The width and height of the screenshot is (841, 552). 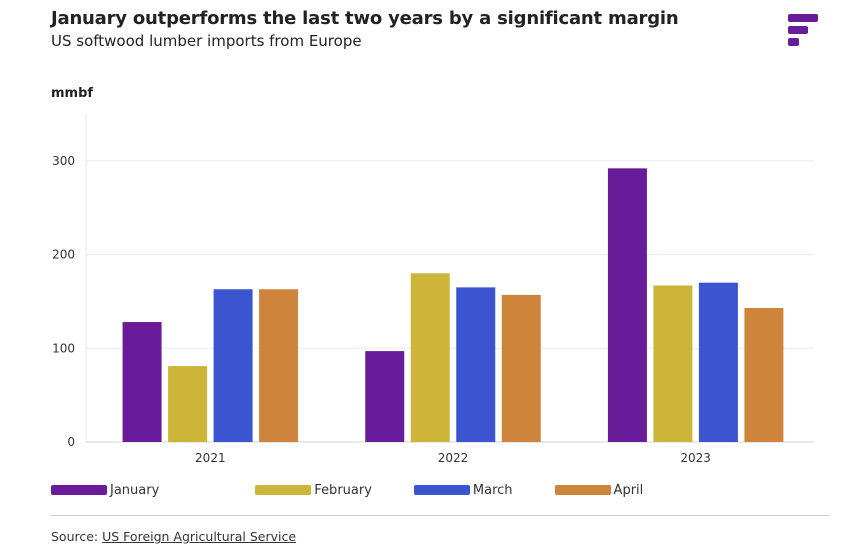 What do you see at coordinates (77, 536) in the screenshot?
I see `source-prefix: Source:` at bounding box center [77, 536].